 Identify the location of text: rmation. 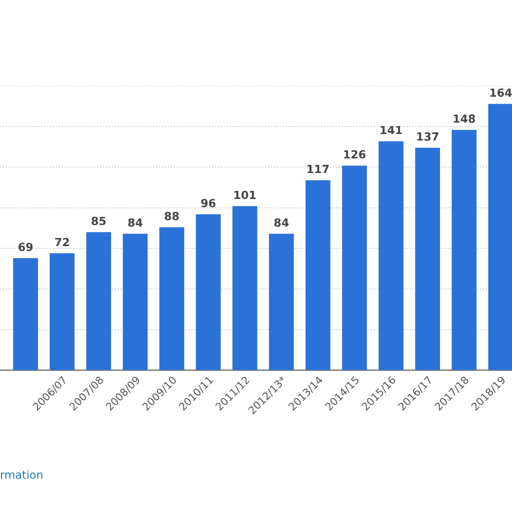
(21, 474).